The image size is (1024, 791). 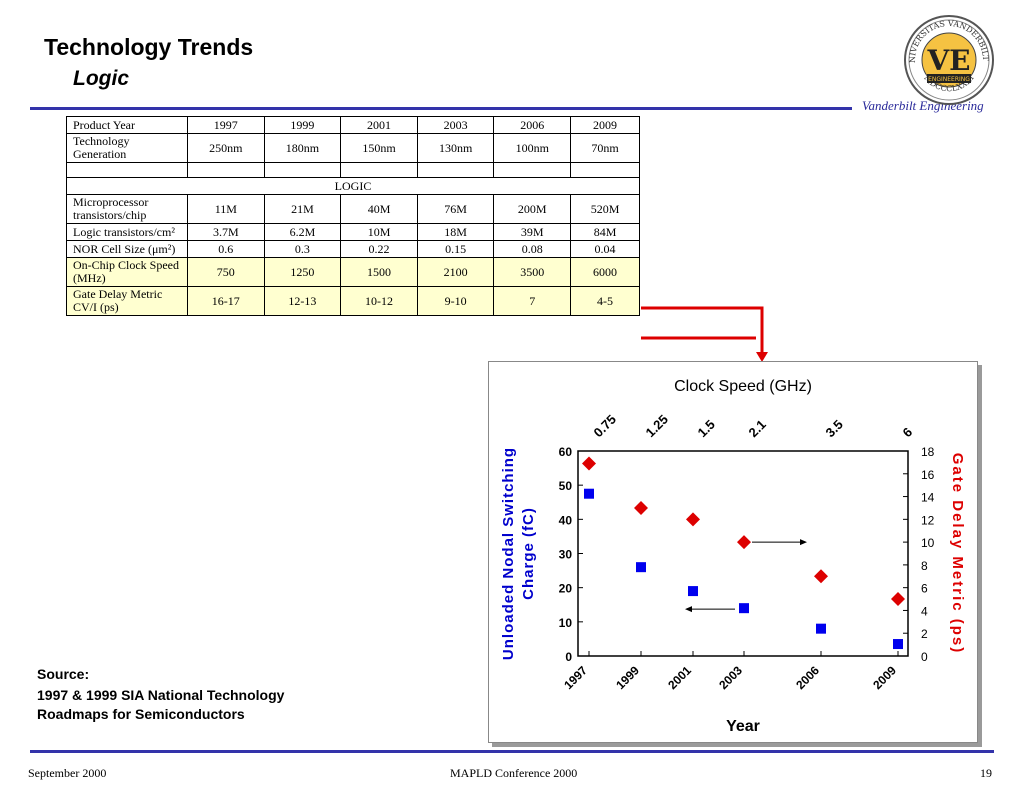 I want to click on x-tick-label: 1997, so click(x=575, y=677).